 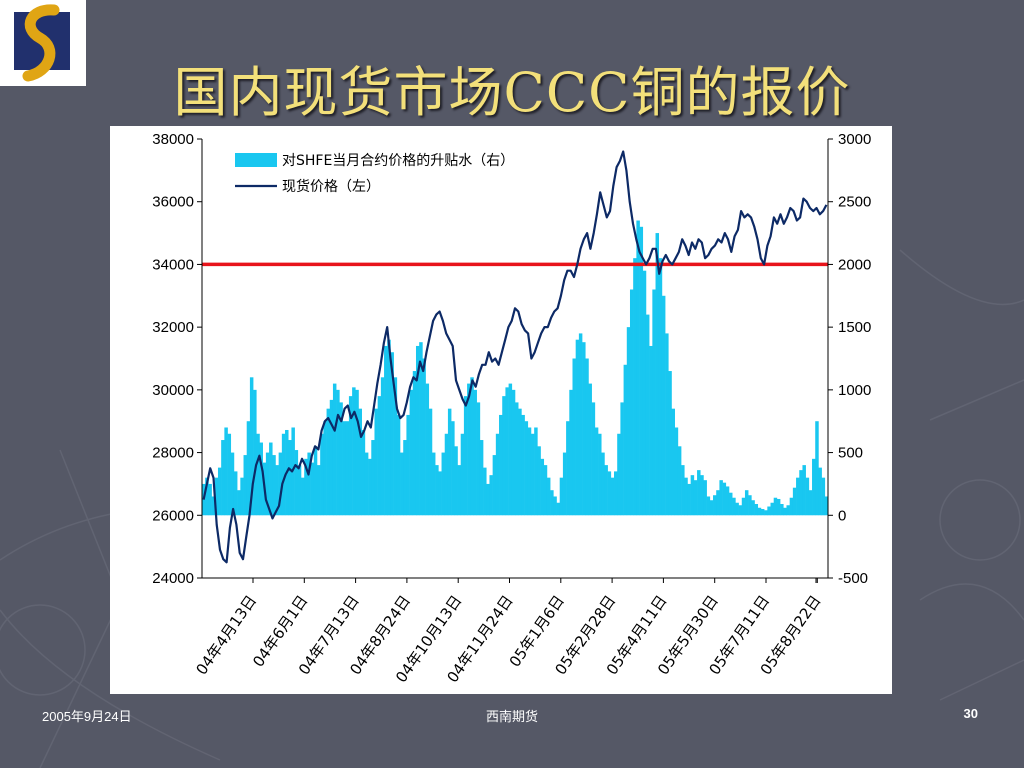 I want to click on chart-legend: 对SHFE当月合约价格的升贴水（右） 现货价格（左）, so click(x=374, y=174).